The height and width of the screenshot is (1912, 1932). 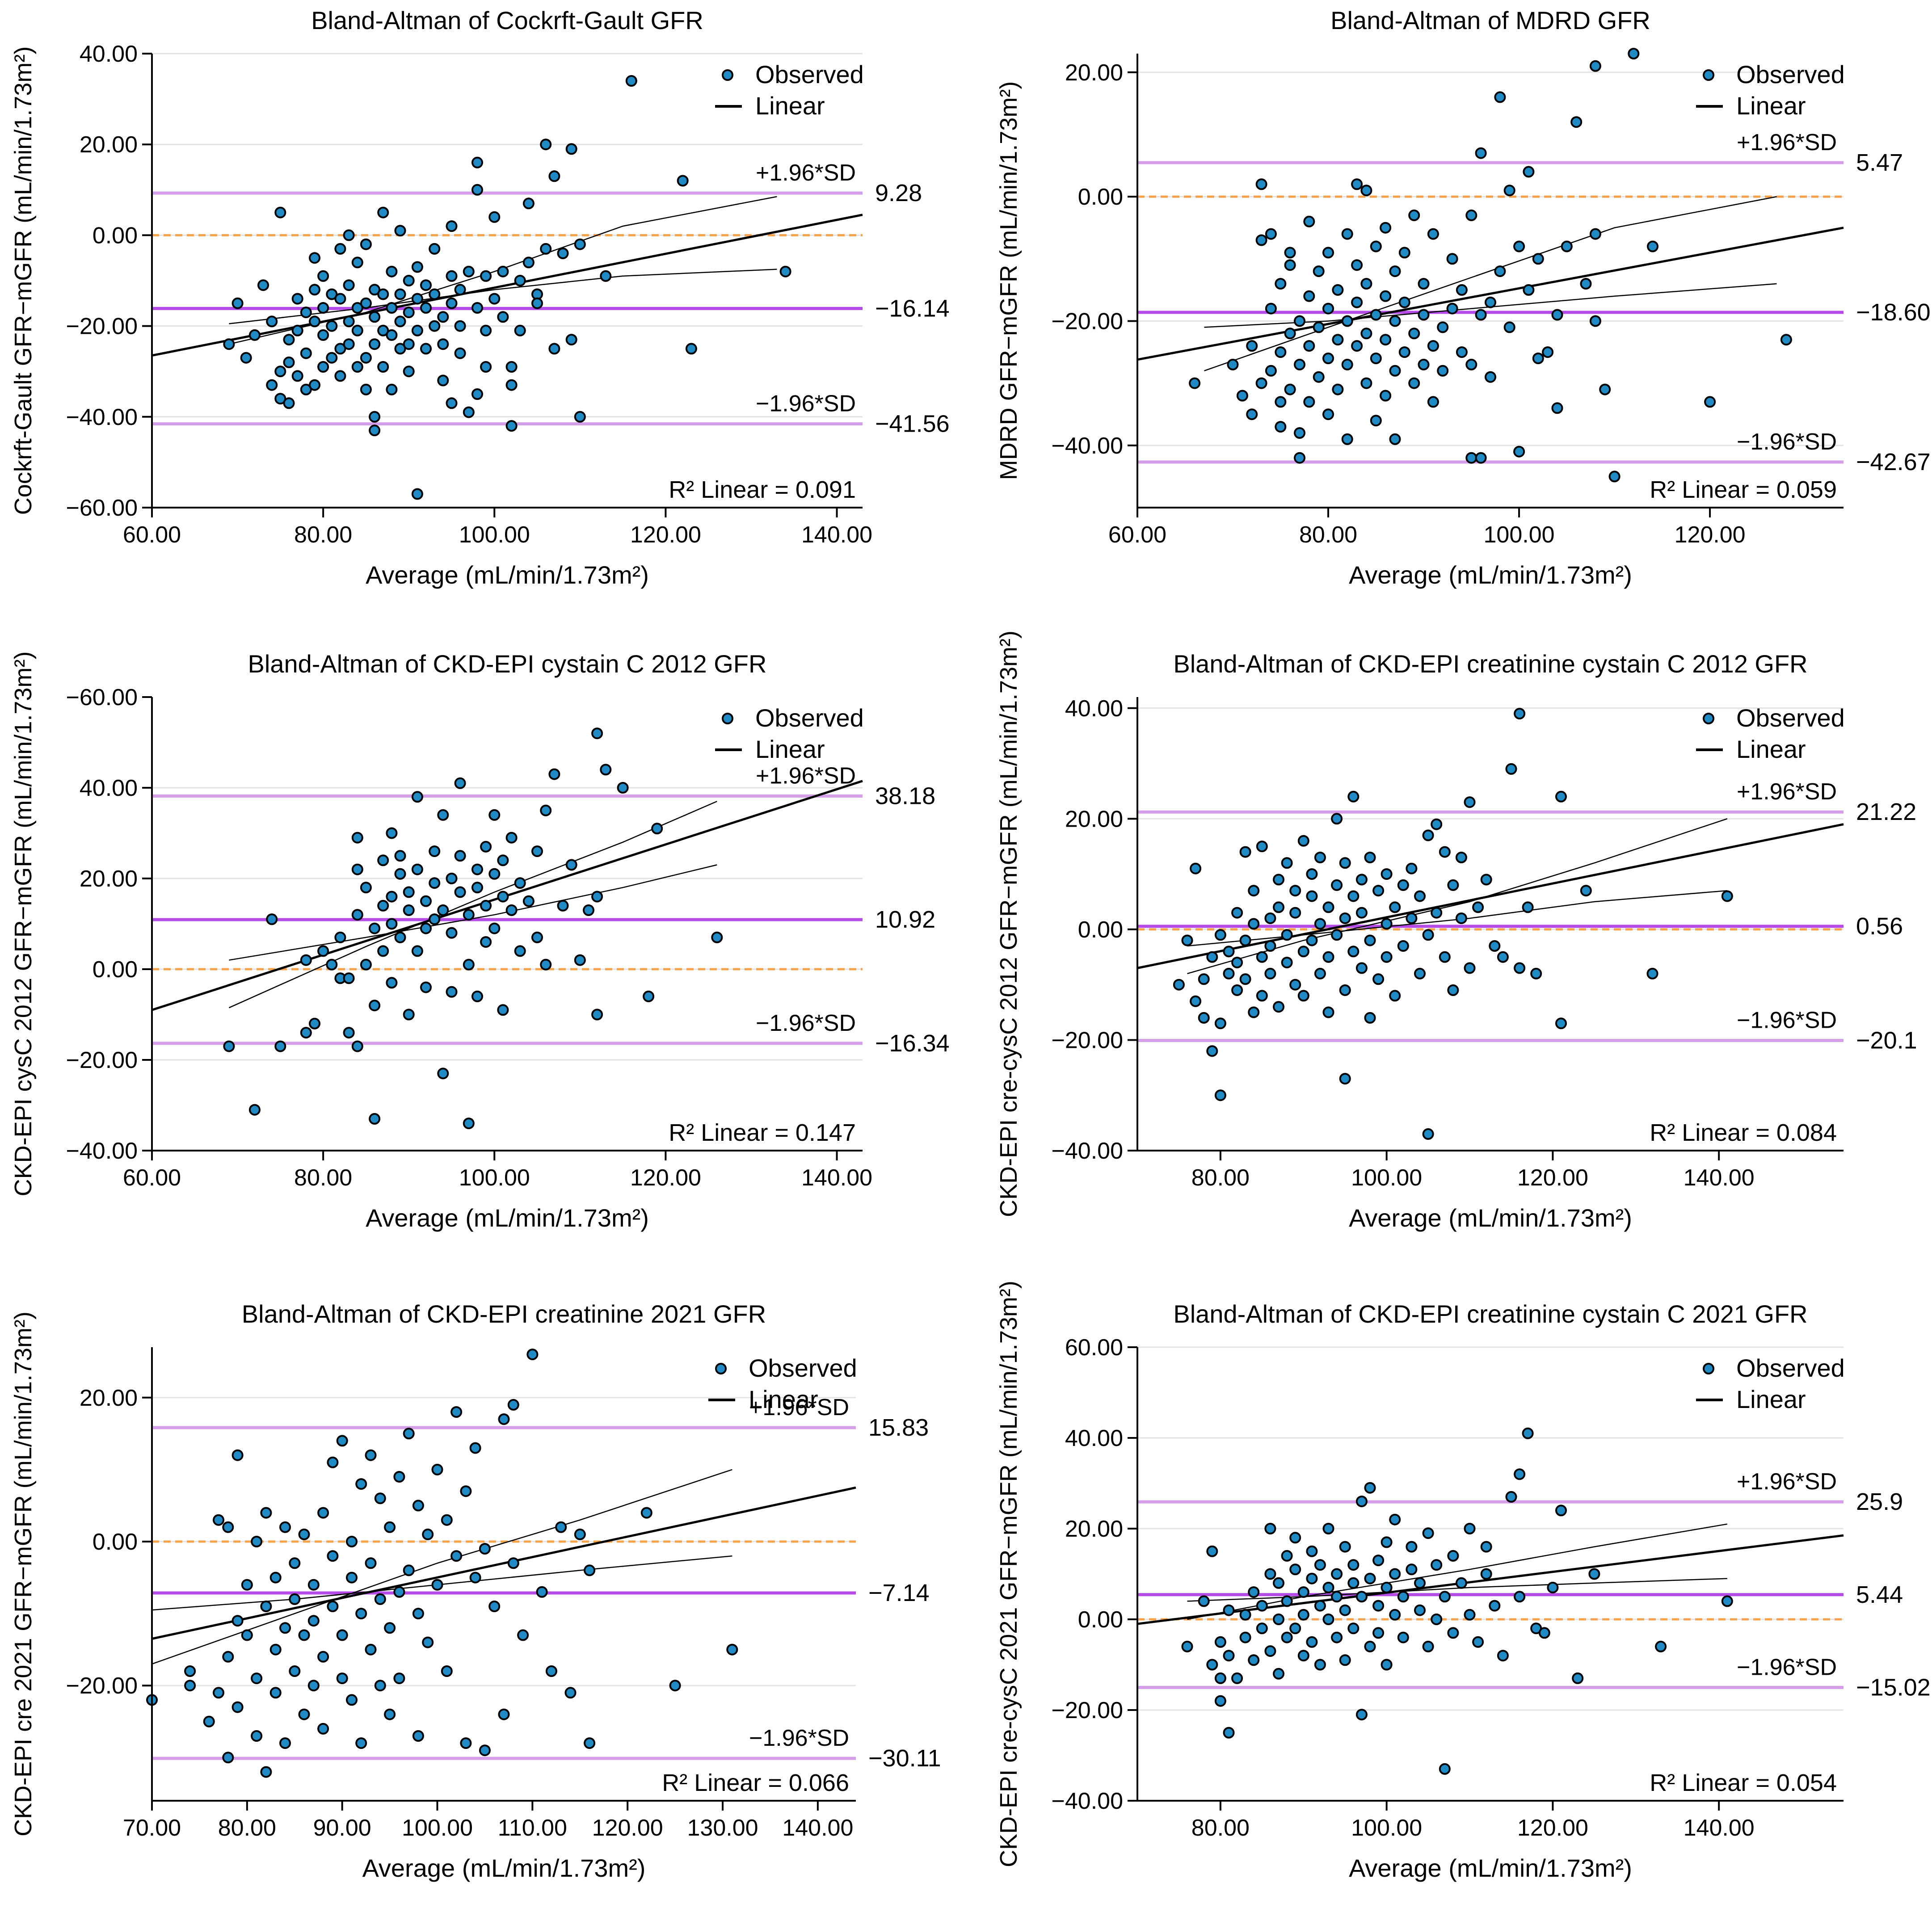 I want to click on linear-fit-line, so click(x=504, y=1563).